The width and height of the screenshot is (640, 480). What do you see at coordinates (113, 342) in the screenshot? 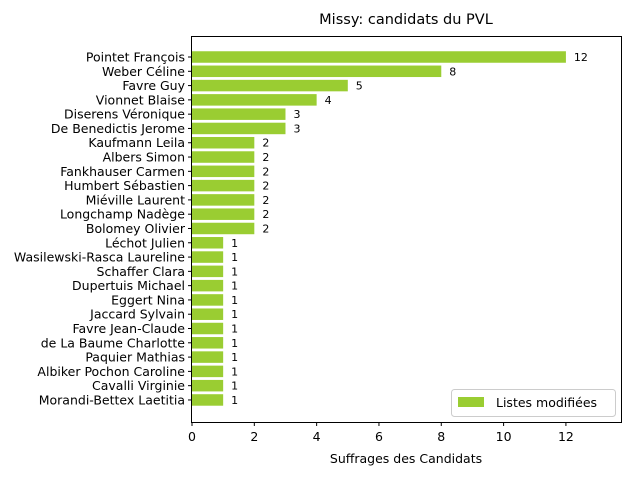
I see `category-label: de La Baume Charlotte` at bounding box center [113, 342].